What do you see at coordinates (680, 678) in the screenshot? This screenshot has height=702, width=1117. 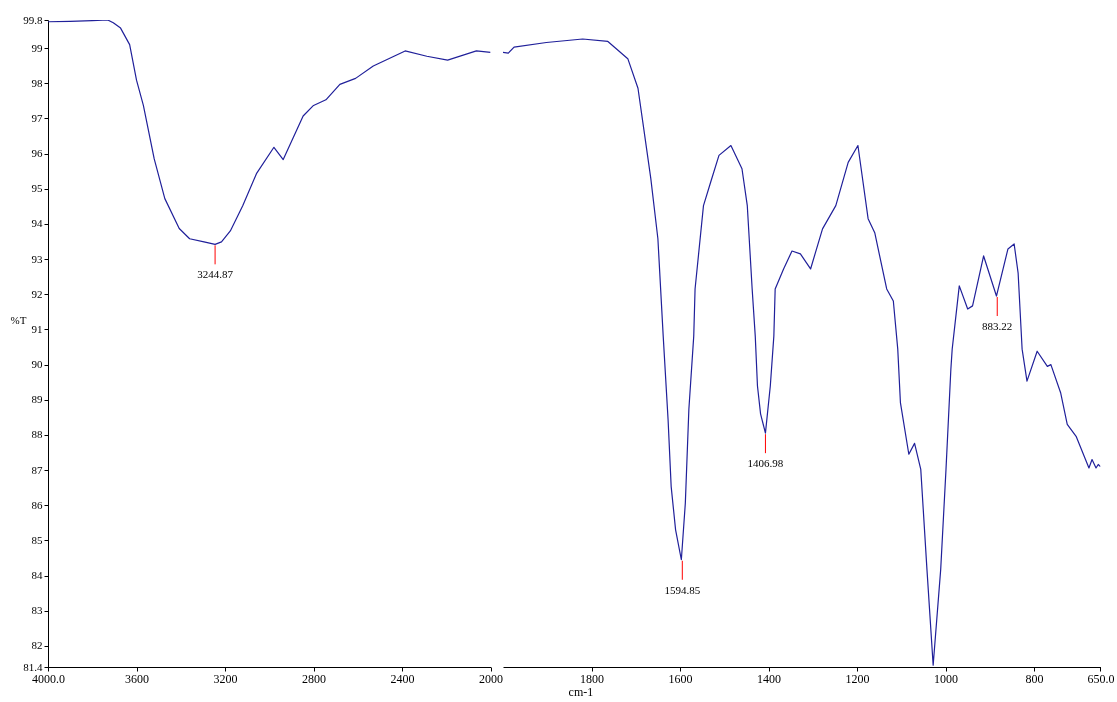 I see `x-tick-label: 1600` at bounding box center [680, 678].